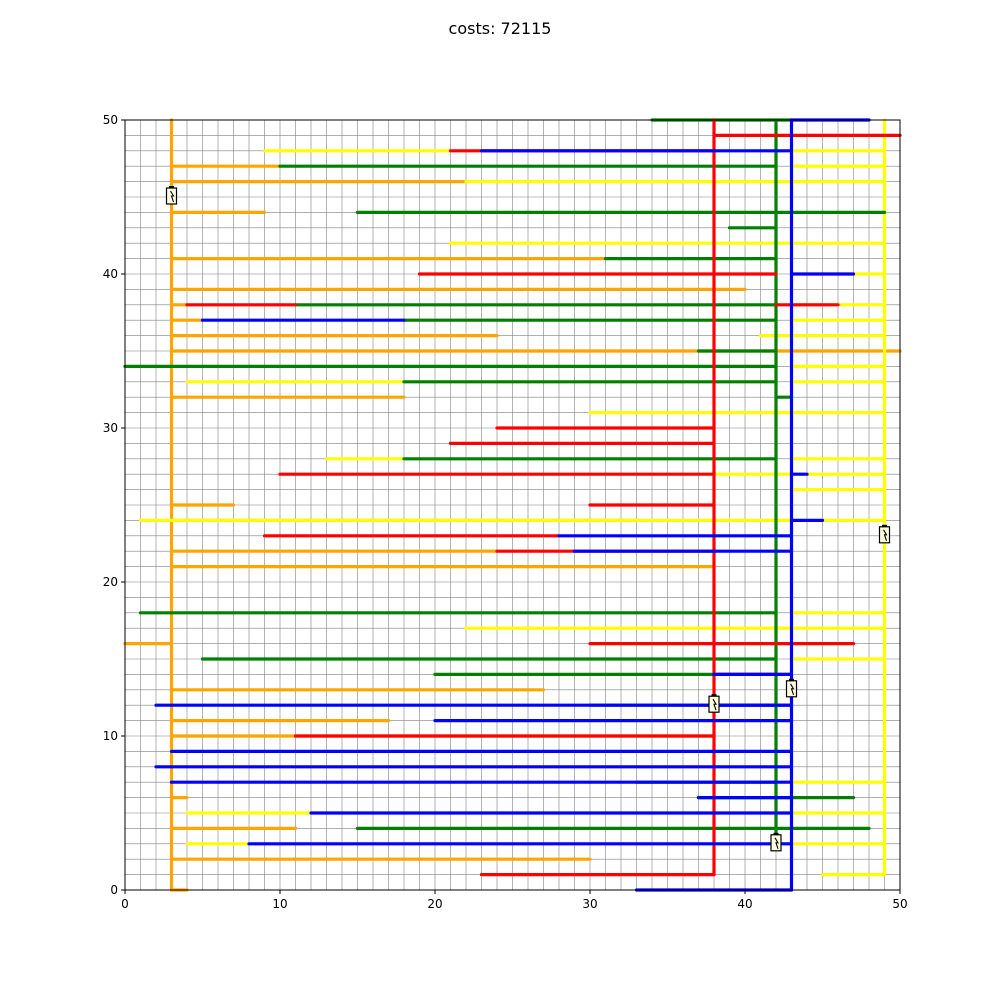 This screenshot has height=1000, width=1000. Describe the element at coordinates (110, 274) in the screenshot. I see `y-tick-label: 40` at that location.